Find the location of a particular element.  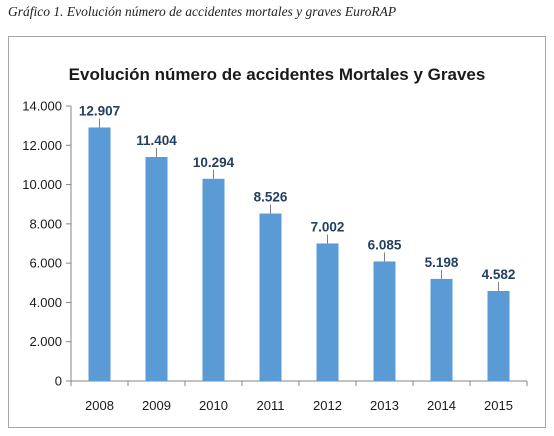

y-tick-label: 12.000 is located at coordinates (42, 145).